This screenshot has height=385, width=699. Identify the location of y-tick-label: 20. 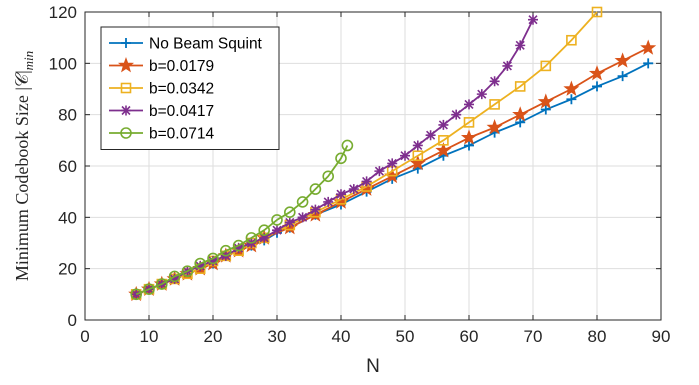
(67, 269).